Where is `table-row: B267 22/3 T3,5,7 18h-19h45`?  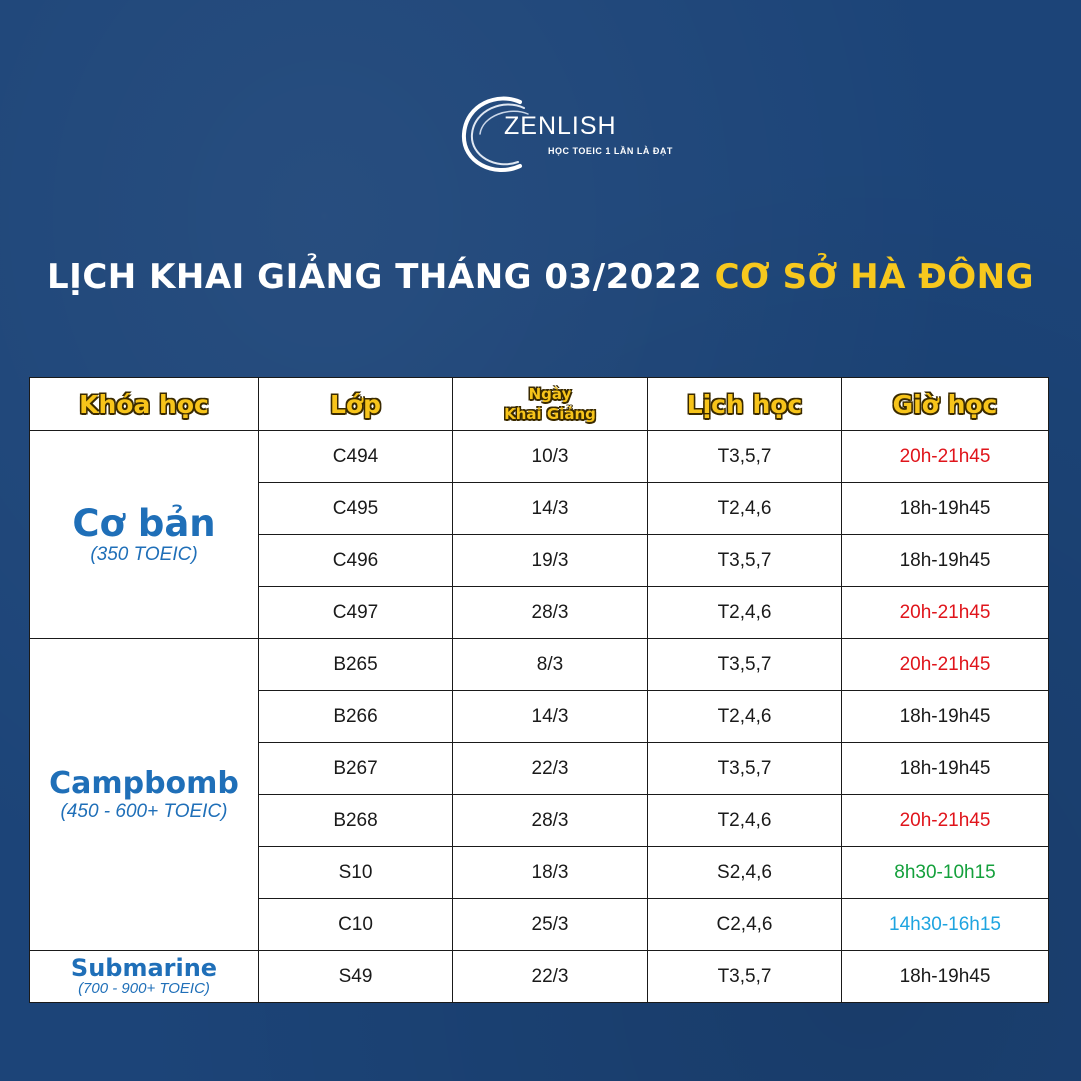
table-row: B267 22/3 T3,5,7 18h-19h45 is located at coordinates (539, 768).